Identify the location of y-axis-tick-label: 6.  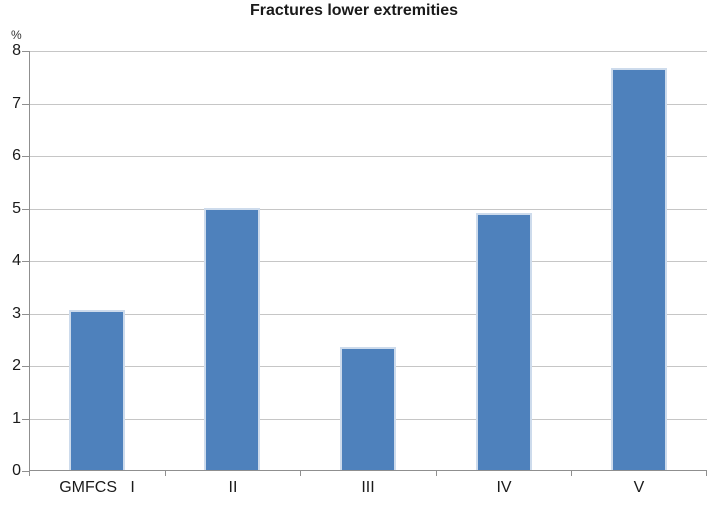
(16, 155).